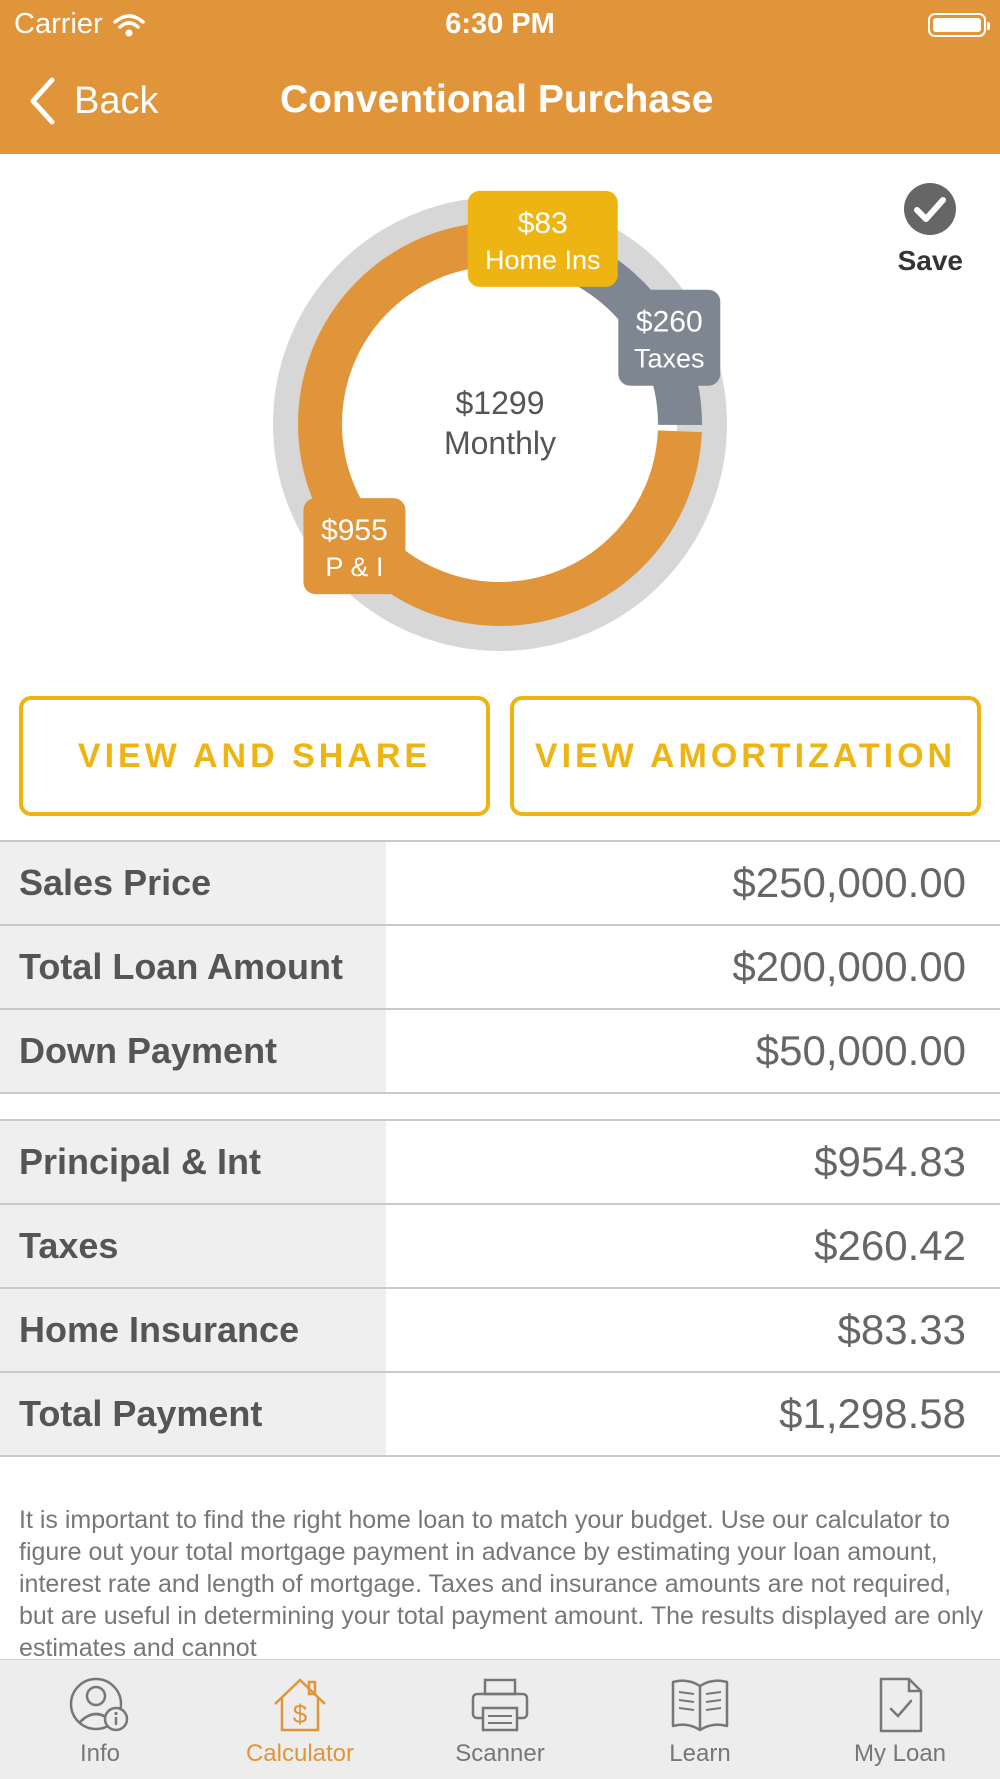 The image size is (1000, 1779). What do you see at coordinates (849, 882) in the screenshot?
I see `row-value: $250,000.00` at bounding box center [849, 882].